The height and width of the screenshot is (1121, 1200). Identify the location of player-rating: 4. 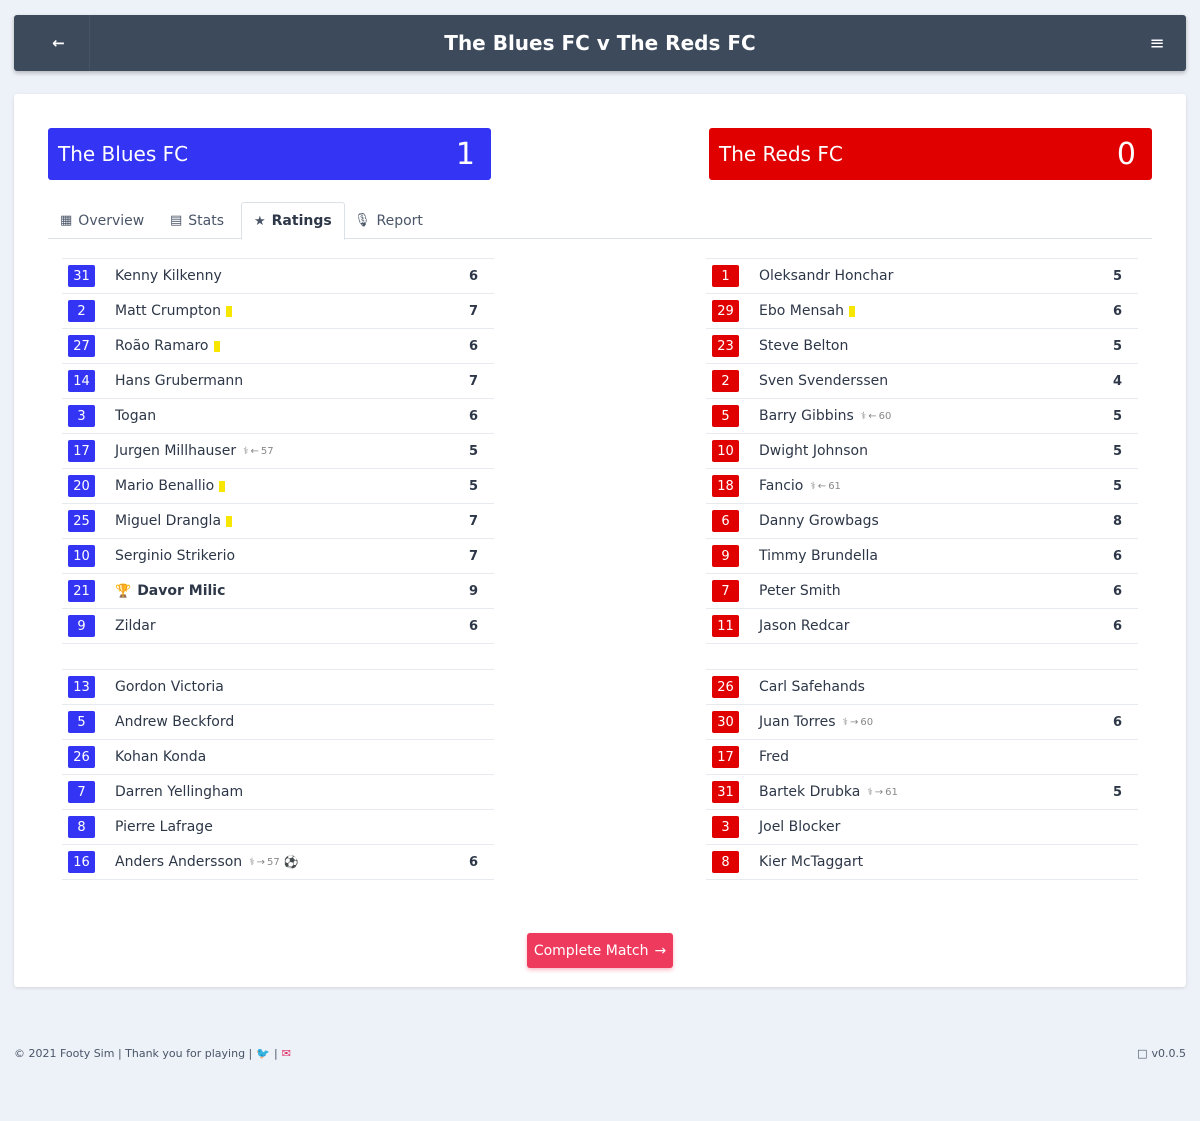
(1117, 381).